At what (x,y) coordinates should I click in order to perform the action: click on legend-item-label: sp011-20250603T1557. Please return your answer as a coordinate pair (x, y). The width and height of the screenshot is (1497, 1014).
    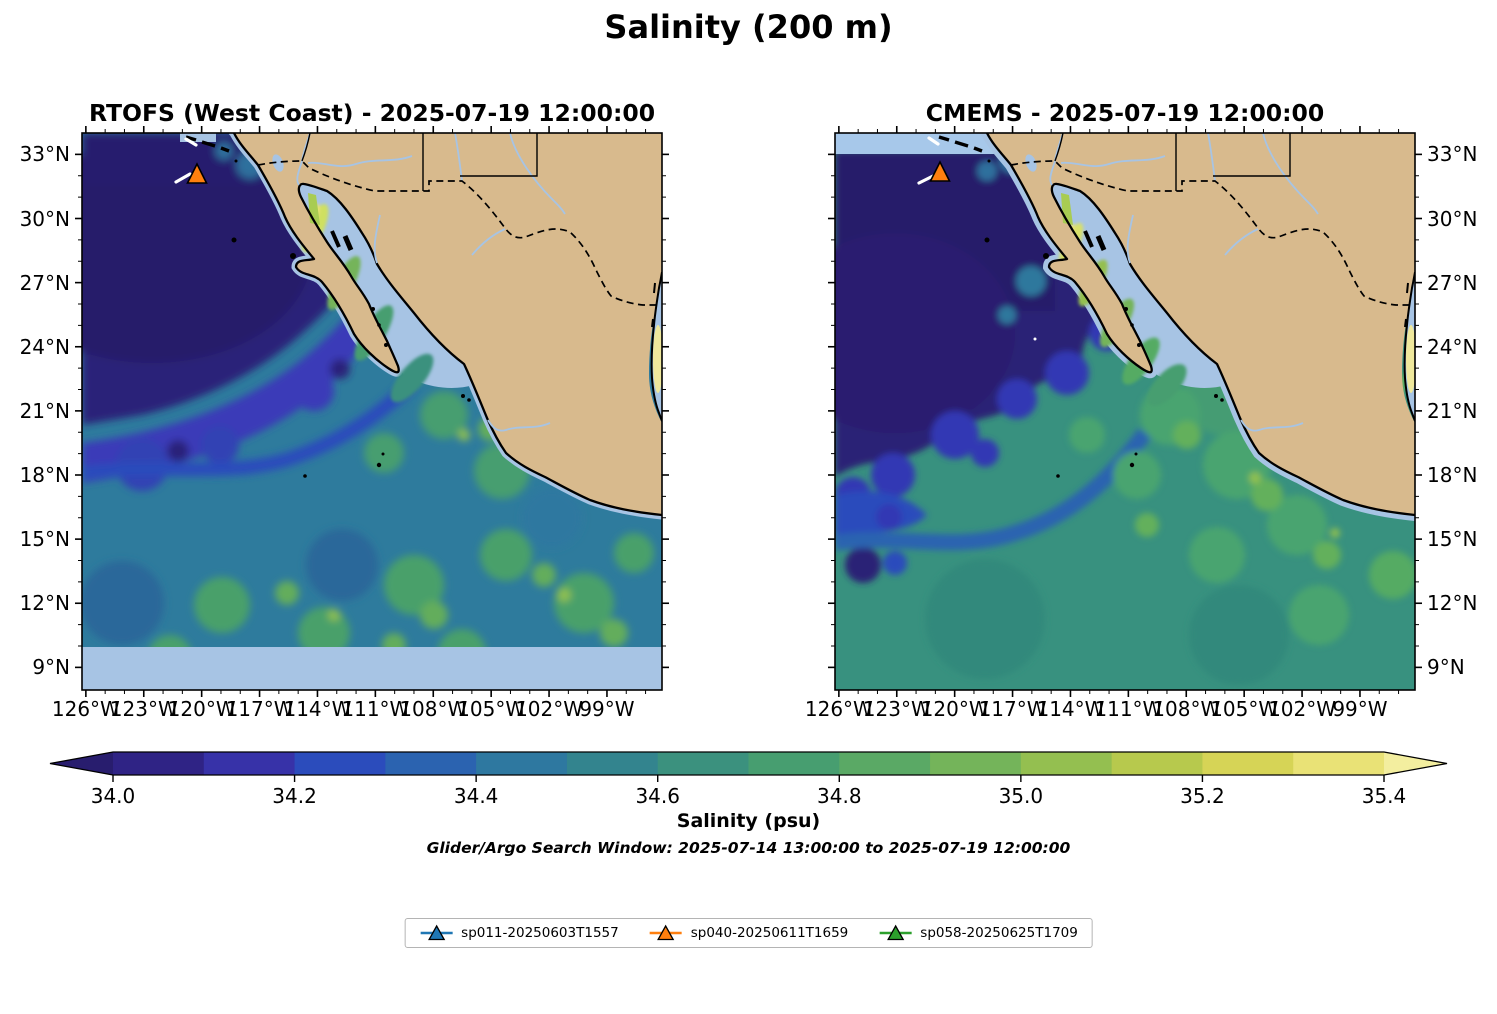
    Looking at the image, I should click on (540, 933).